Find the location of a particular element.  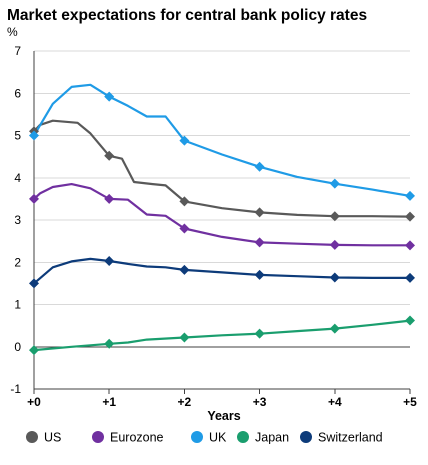

legend-swatch-eurozone is located at coordinates (98, 437).